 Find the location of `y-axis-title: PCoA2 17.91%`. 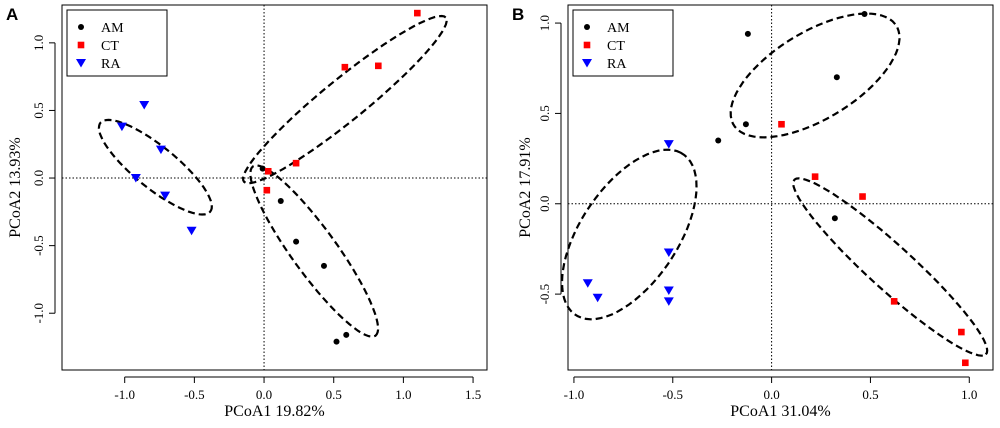

y-axis-title: PCoA2 17.91% is located at coordinates (525, 187).